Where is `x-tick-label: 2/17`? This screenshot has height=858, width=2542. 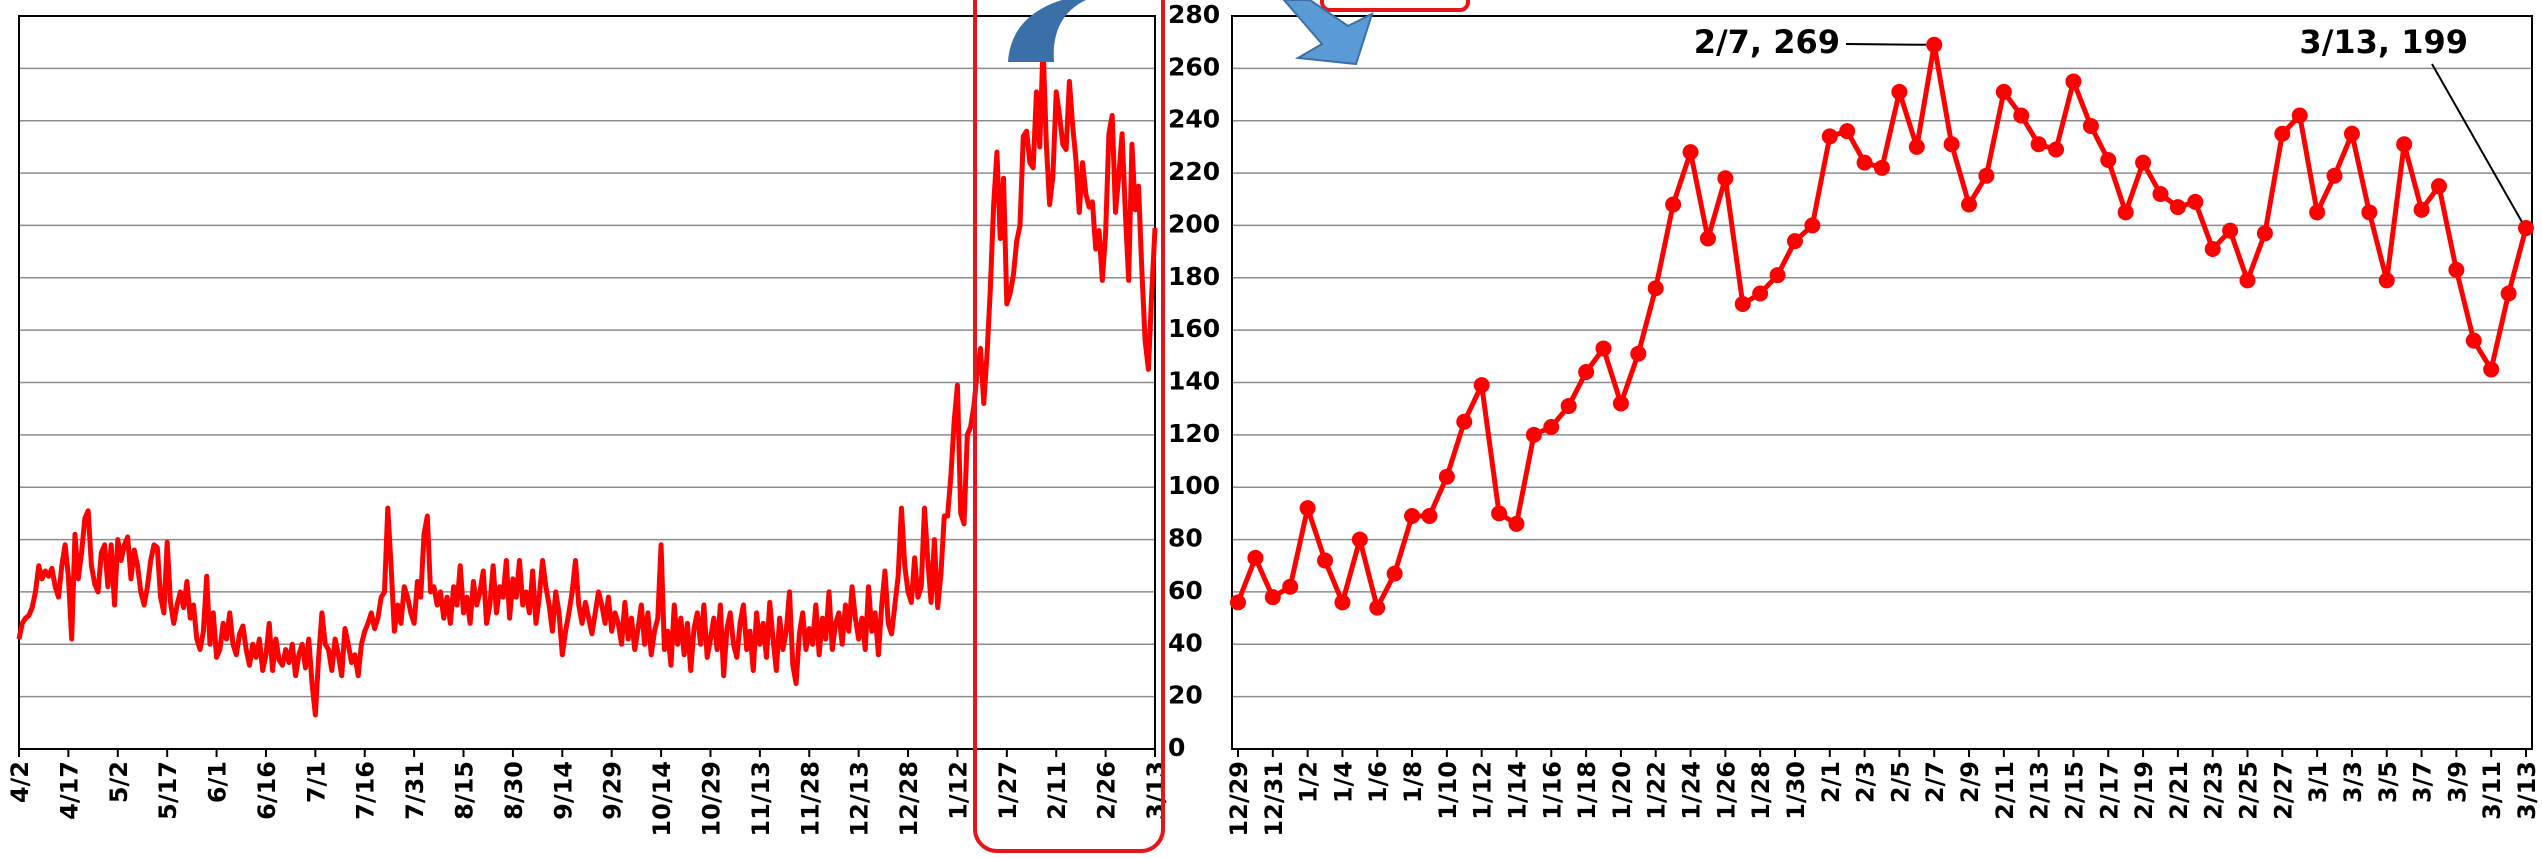
x-tick-label: 2/17 is located at coordinates (2109, 790).